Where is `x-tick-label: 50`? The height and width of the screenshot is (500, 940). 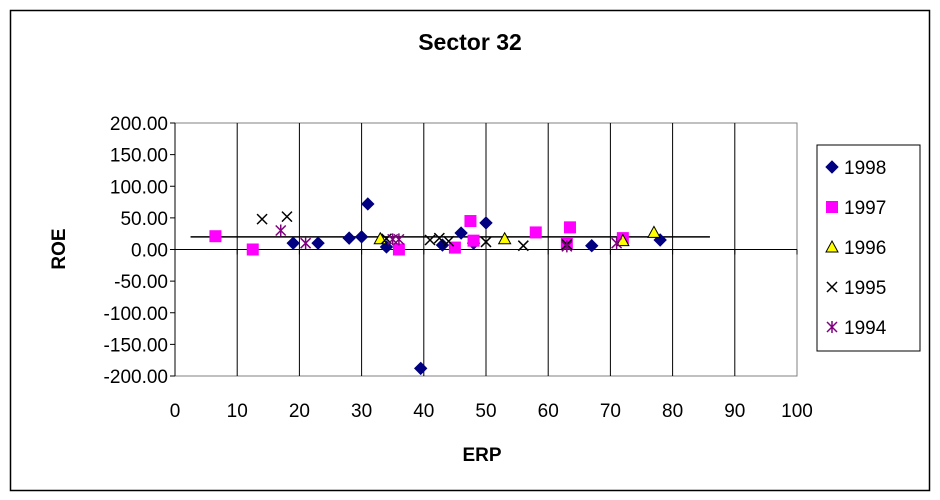
x-tick-label: 50 is located at coordinates (485, 411).